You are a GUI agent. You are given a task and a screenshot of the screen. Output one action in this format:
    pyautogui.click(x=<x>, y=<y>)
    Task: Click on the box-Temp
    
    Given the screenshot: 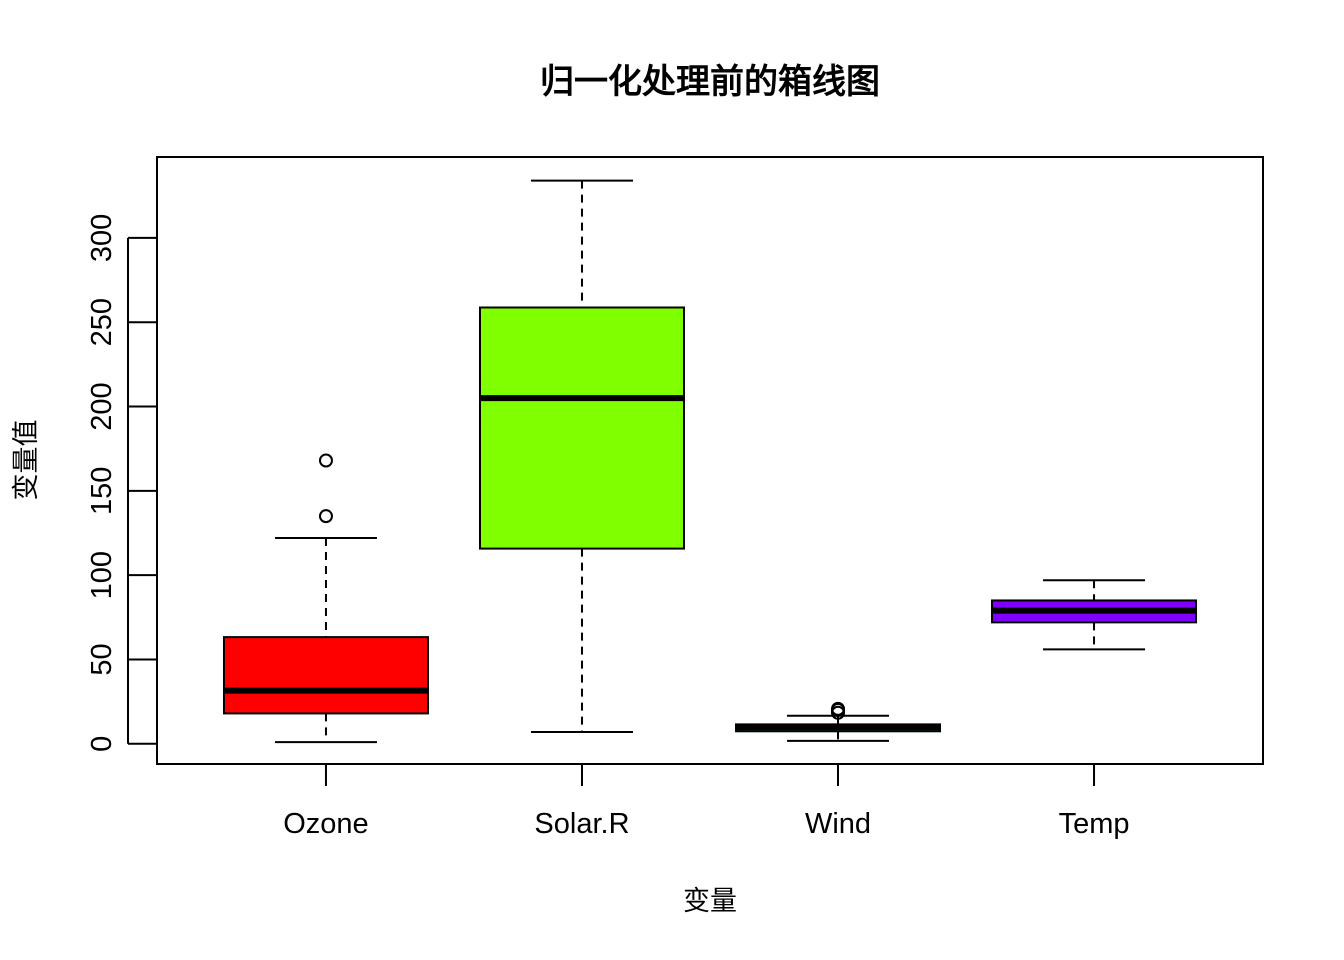 What is the action you would take?
    pyautogui.click(x=1094, y=615)
    